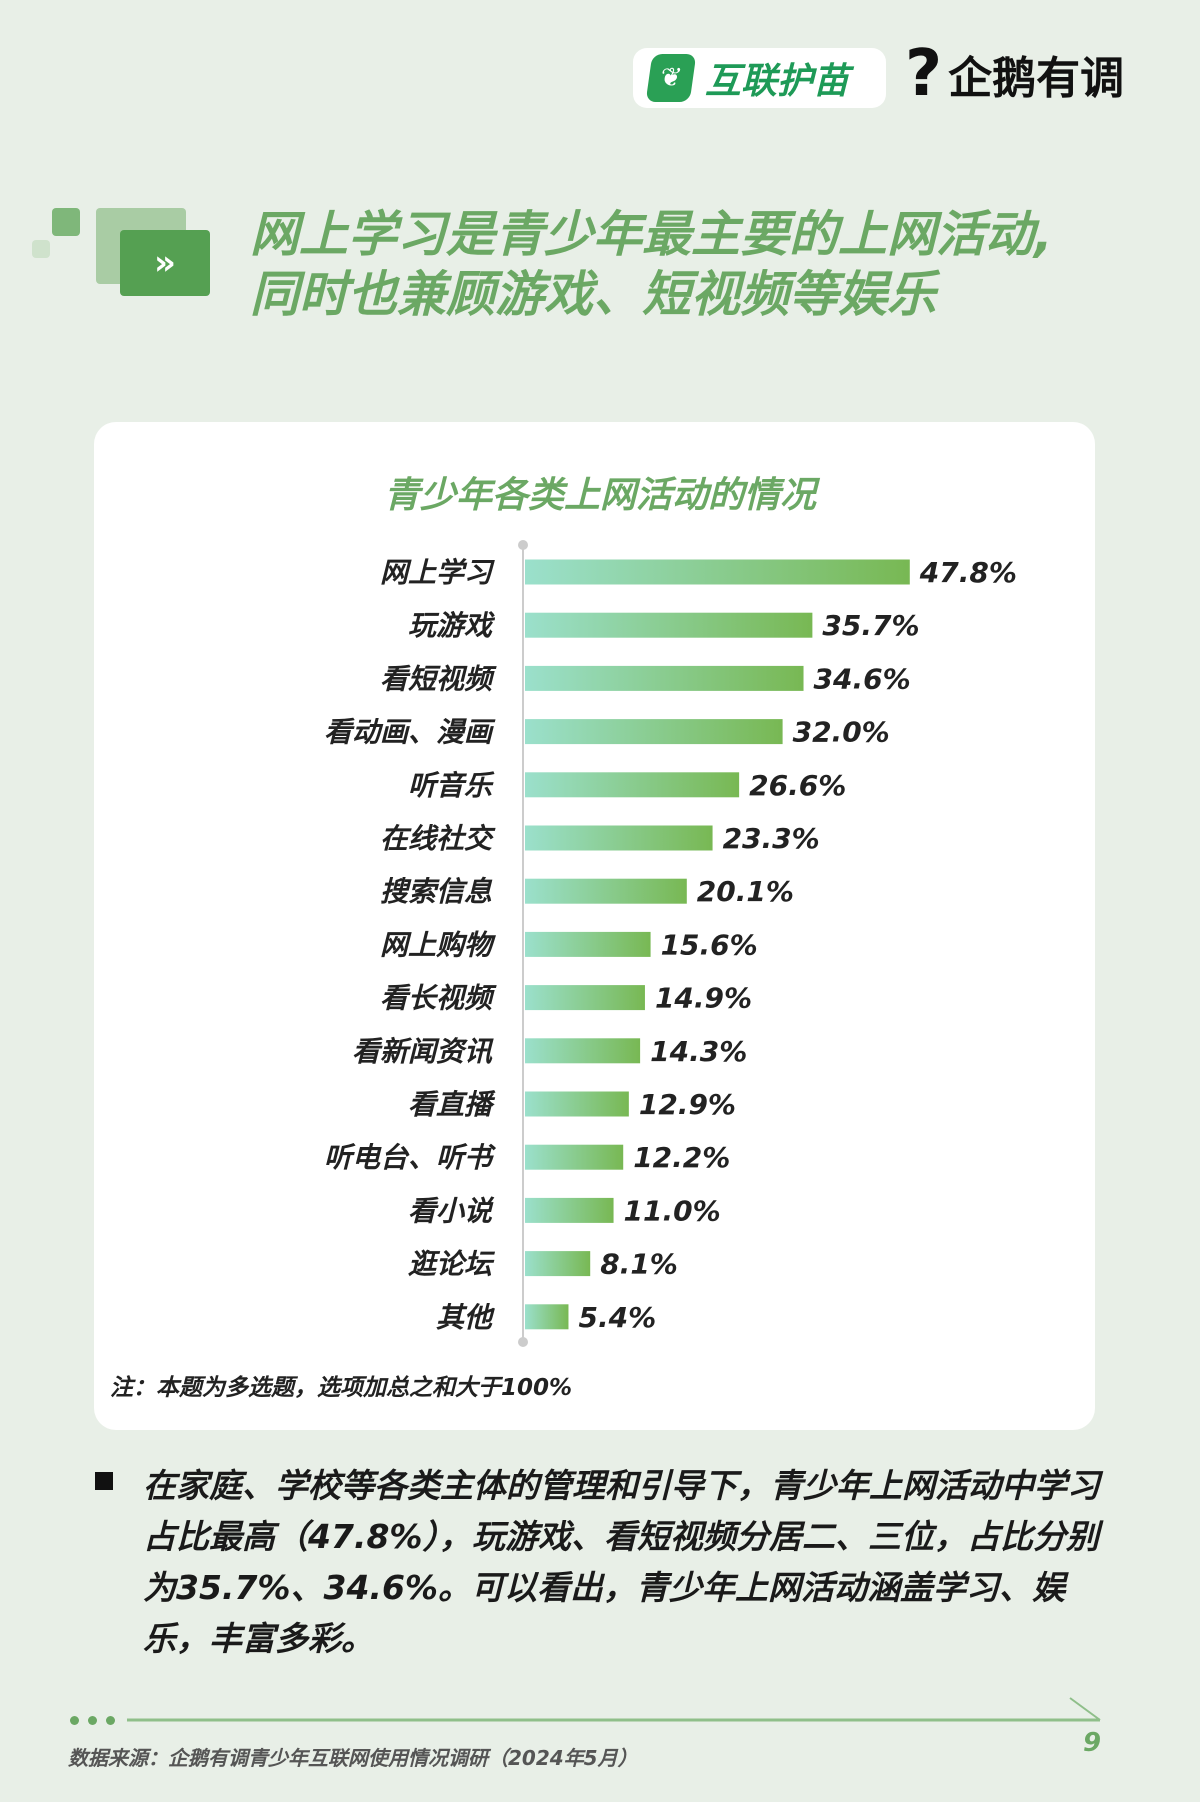  I want to click on bullet-icon, so click(104, 1481).